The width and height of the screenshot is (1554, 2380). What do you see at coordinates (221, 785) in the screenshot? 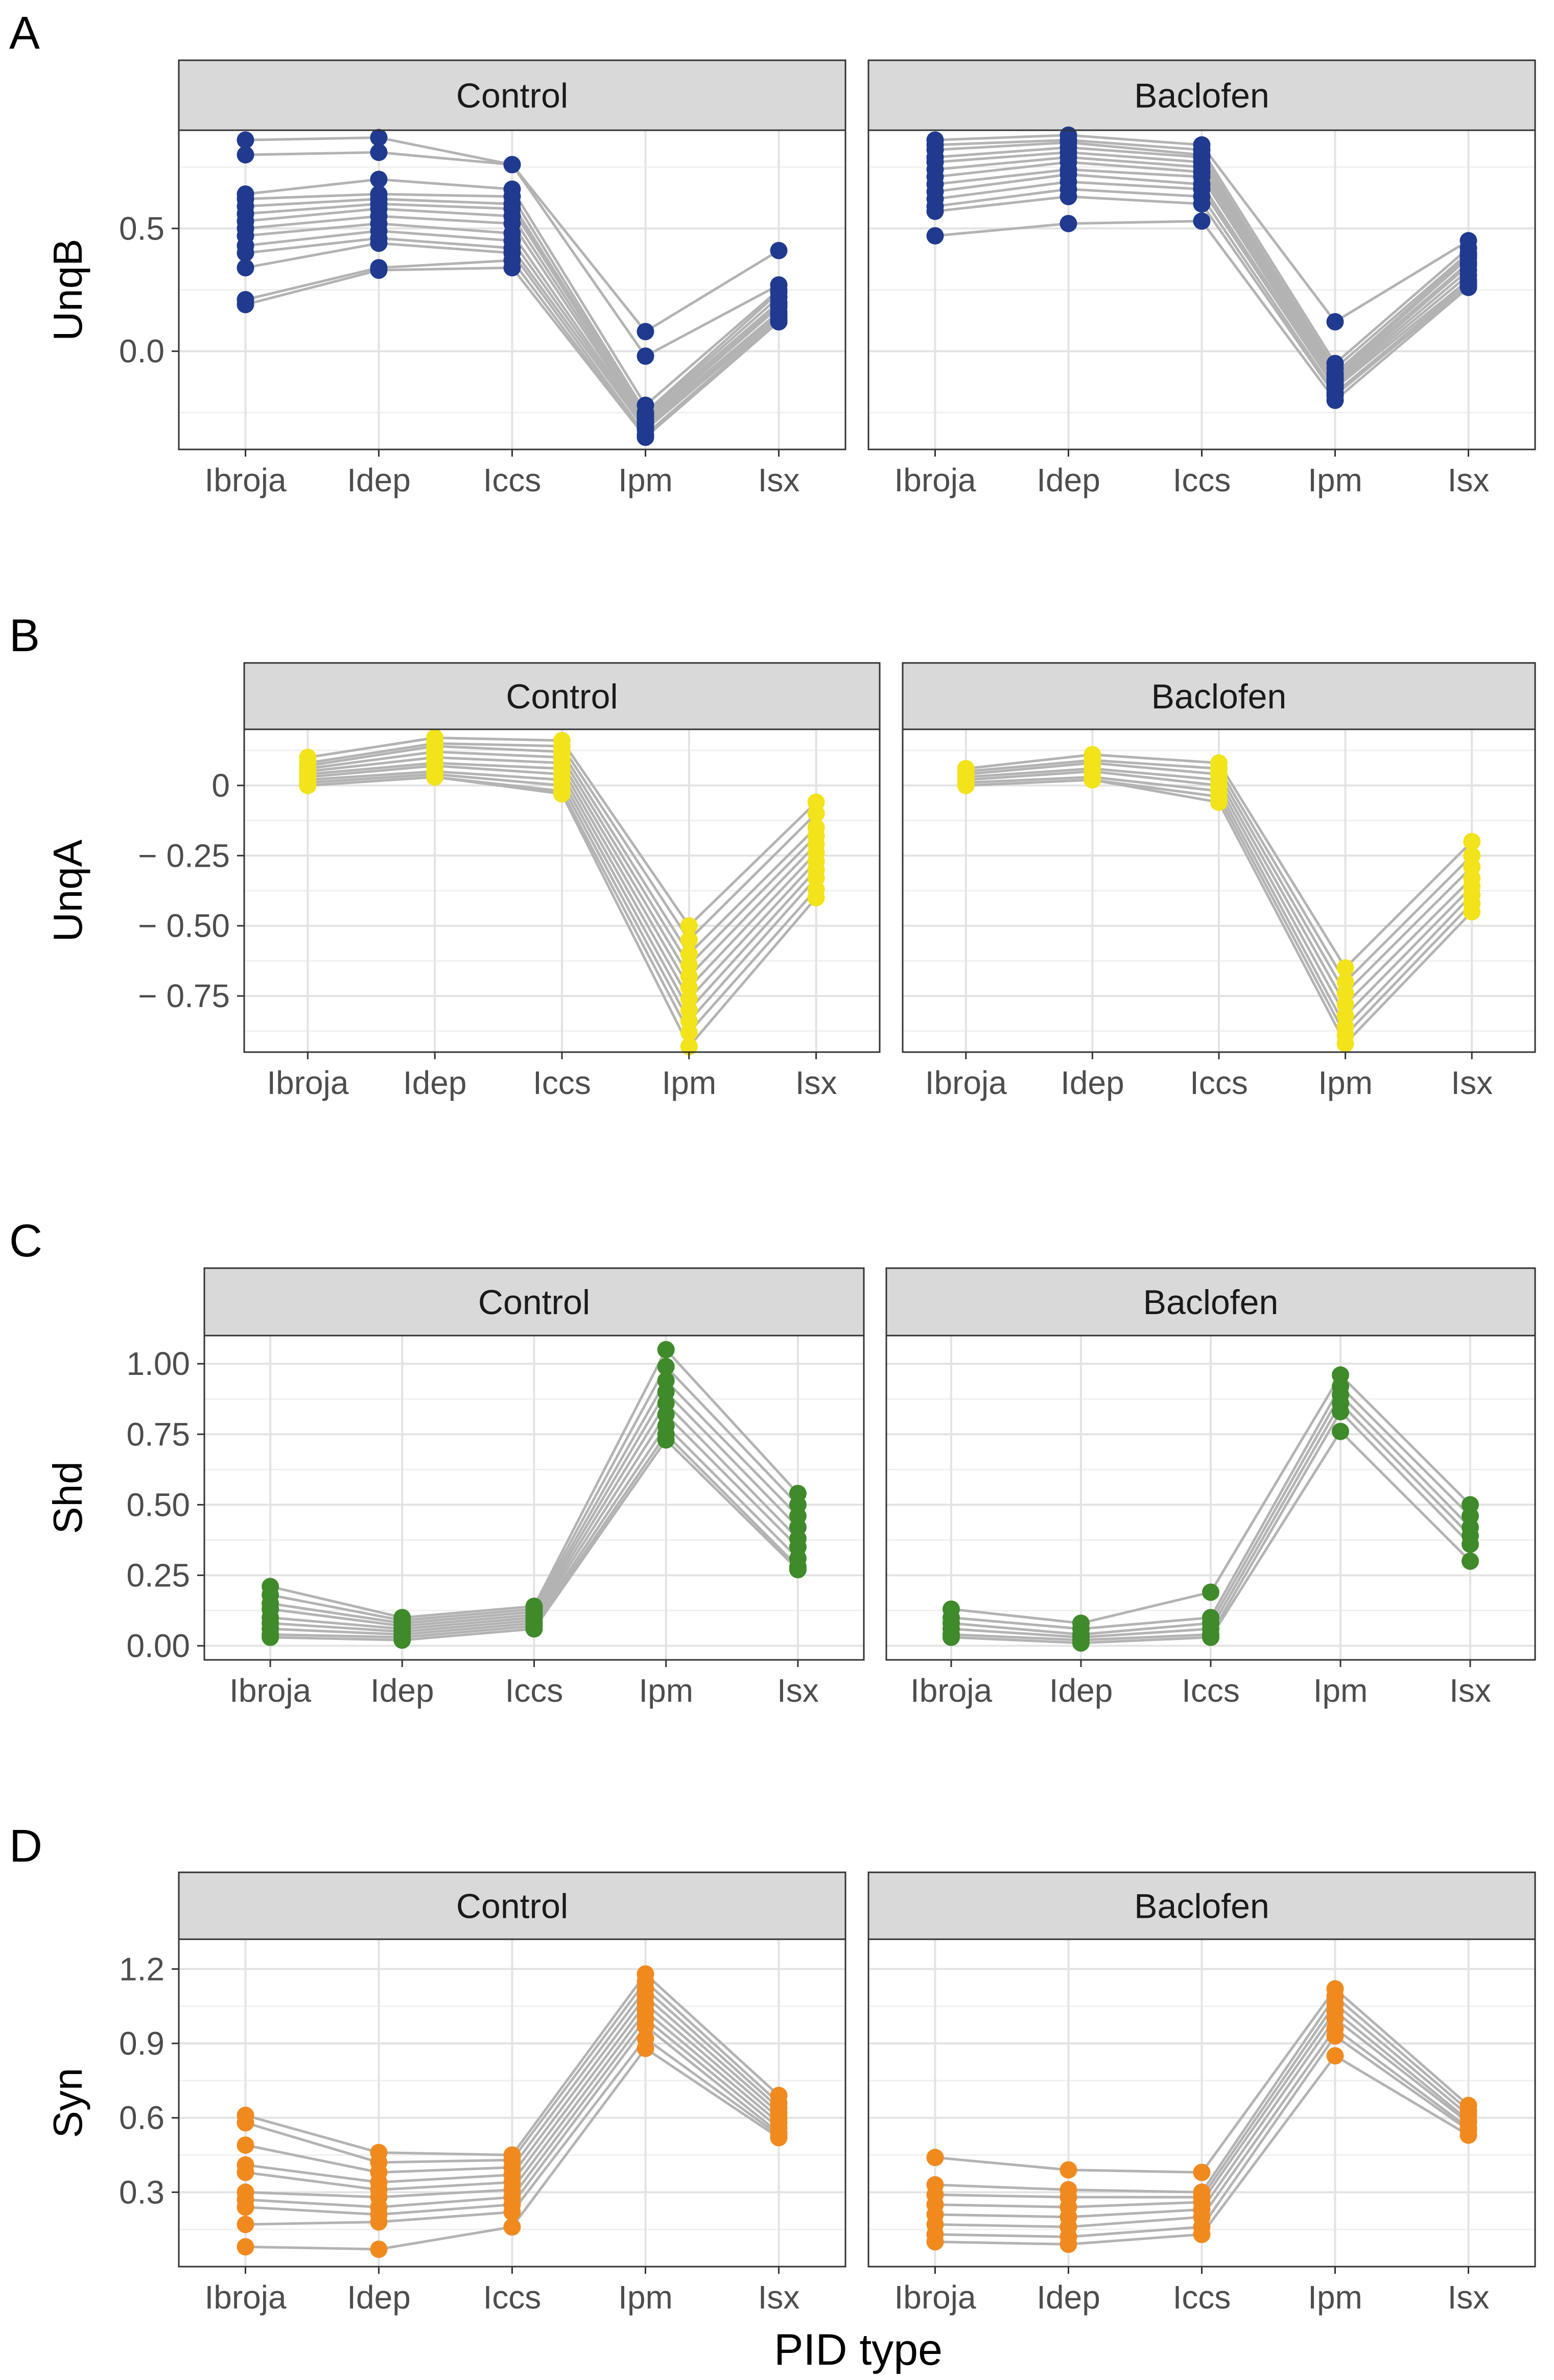
I see `y-tick-label: 0` at bounding box center [221, 785].